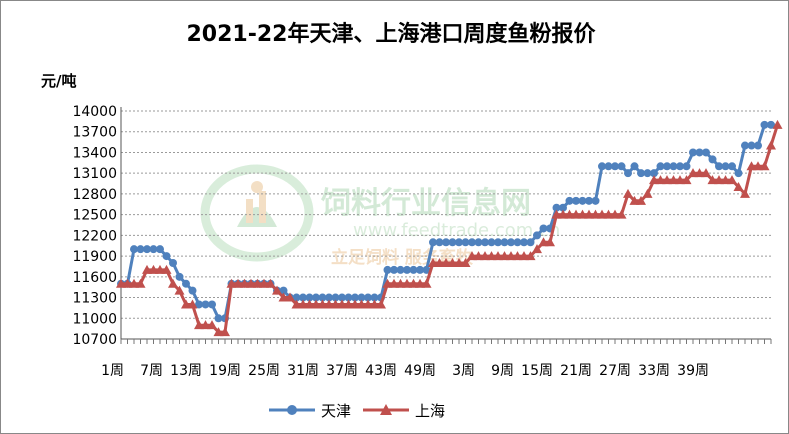 Image resolution: width=789 pixels, height=434 pixels. I want to click on x-tick-label: 25周, so click(264, 371).